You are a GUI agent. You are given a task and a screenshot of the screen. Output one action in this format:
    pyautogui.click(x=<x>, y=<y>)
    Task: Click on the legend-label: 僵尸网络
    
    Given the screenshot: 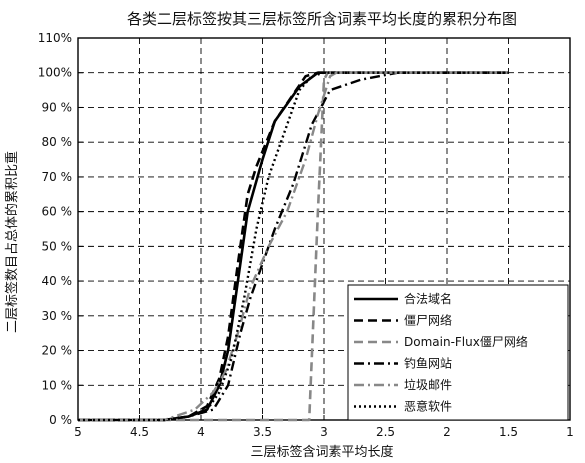 What is the action you would take?
    pyautogui.click(x=428, y=320)
    